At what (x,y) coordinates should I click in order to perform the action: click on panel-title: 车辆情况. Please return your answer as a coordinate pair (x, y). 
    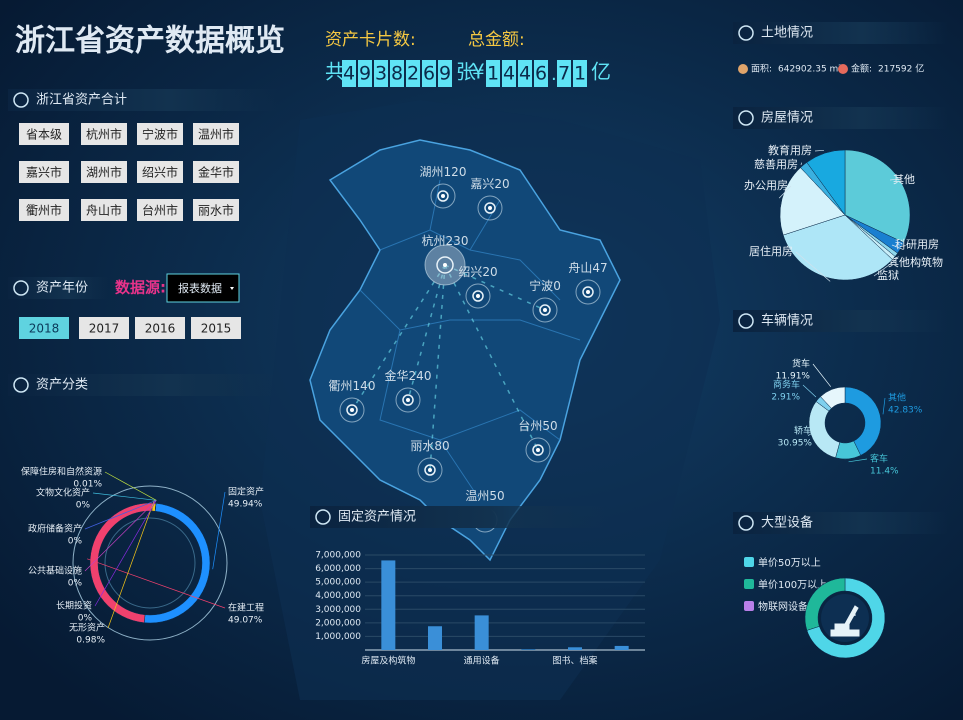
    Looking at the image, I should click on (787, 321).